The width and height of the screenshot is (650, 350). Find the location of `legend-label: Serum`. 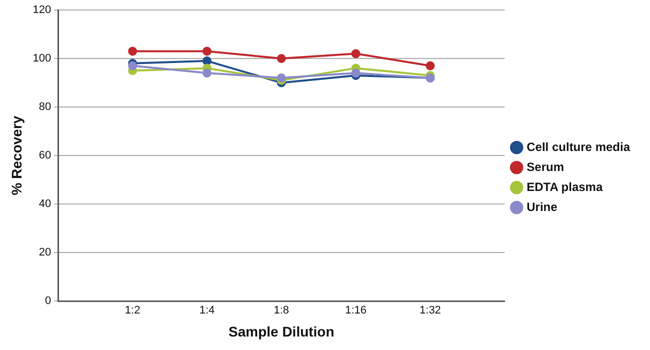

legend-label: Serum is located at coordinates (545, 167).